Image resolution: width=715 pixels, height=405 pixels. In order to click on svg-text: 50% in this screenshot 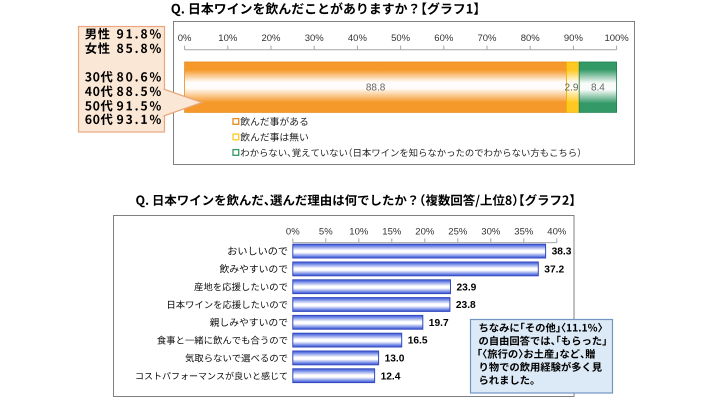, I will do `click(401, 38)`.